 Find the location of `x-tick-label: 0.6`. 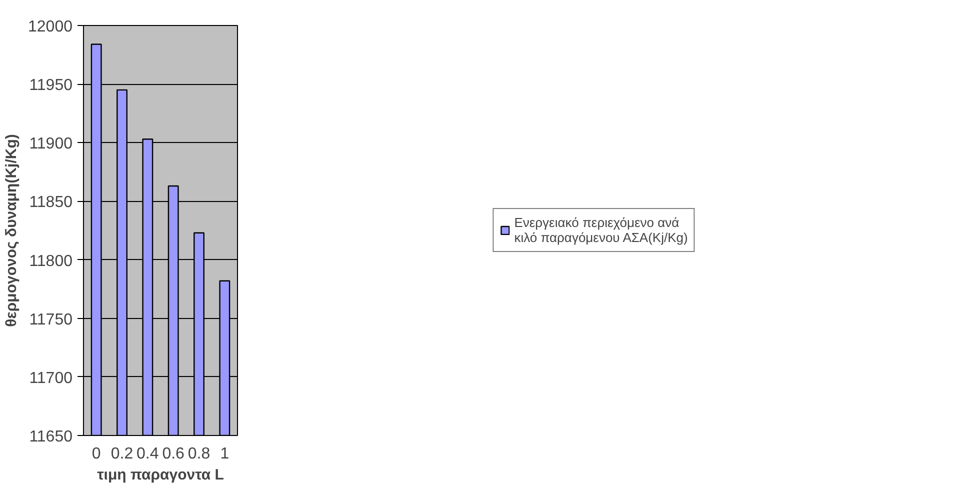

x-tick-label: 0.6 is located at coordinates (173, 454).